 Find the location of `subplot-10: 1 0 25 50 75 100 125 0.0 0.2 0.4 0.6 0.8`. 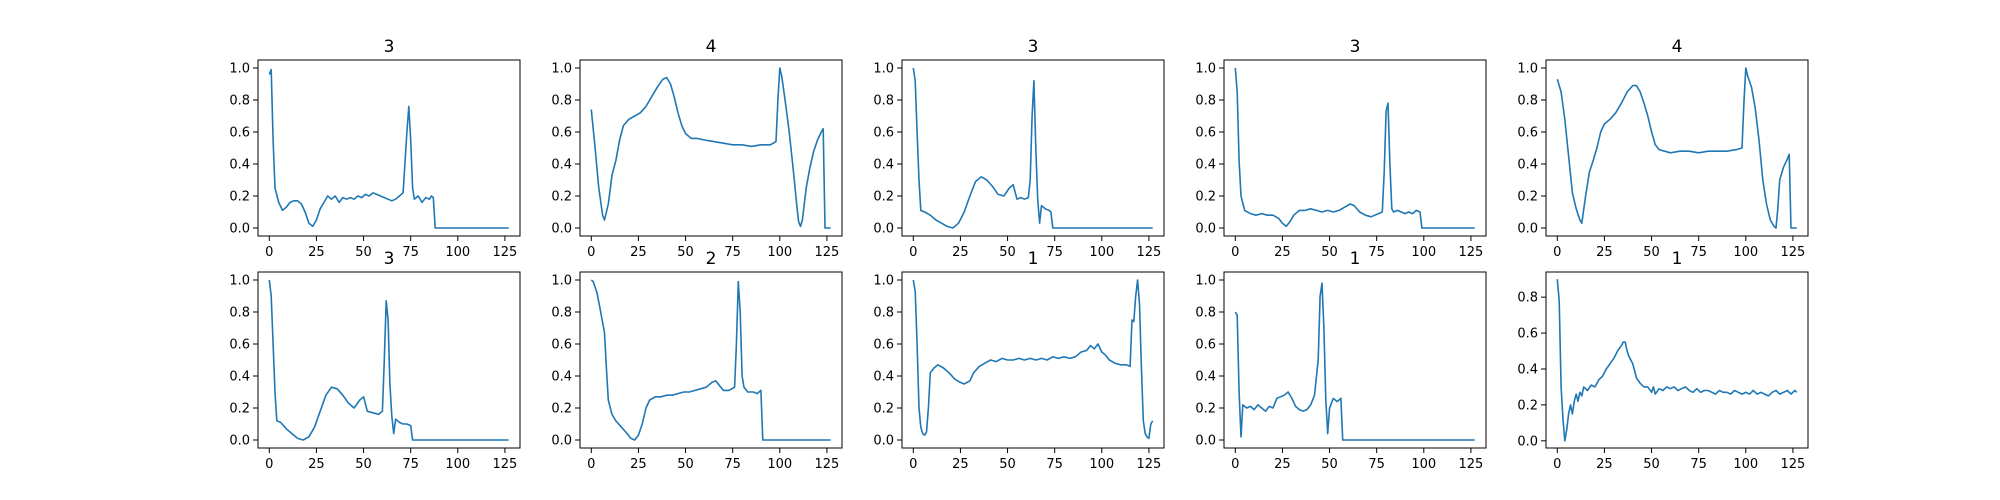

subplot-10: 1 0 25 50 75 100 125 0.0 0.2 0.4 0.6 0.8 is located at coordinates (1663, 360).